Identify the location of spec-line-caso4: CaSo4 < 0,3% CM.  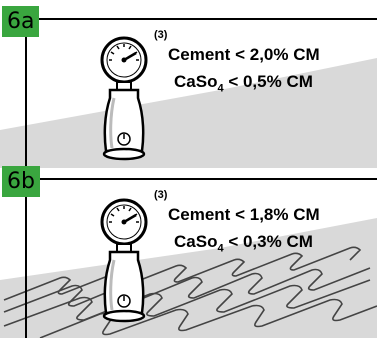
(243, 243).